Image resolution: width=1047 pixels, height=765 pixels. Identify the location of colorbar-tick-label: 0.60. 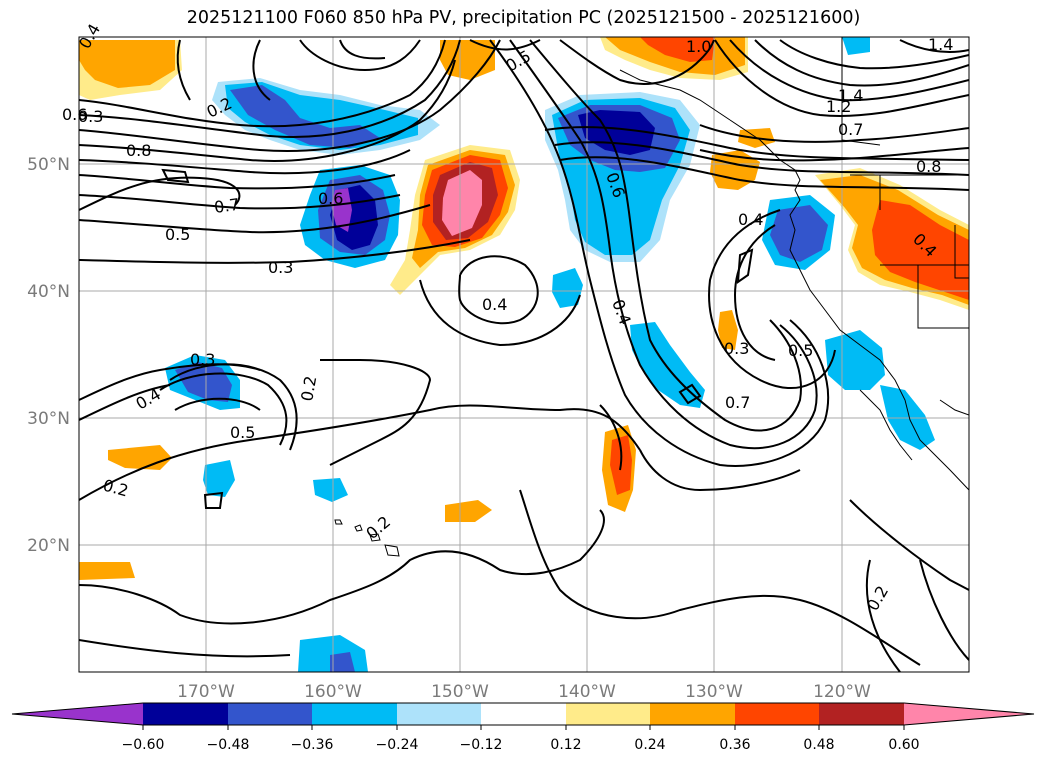
(903, 745).